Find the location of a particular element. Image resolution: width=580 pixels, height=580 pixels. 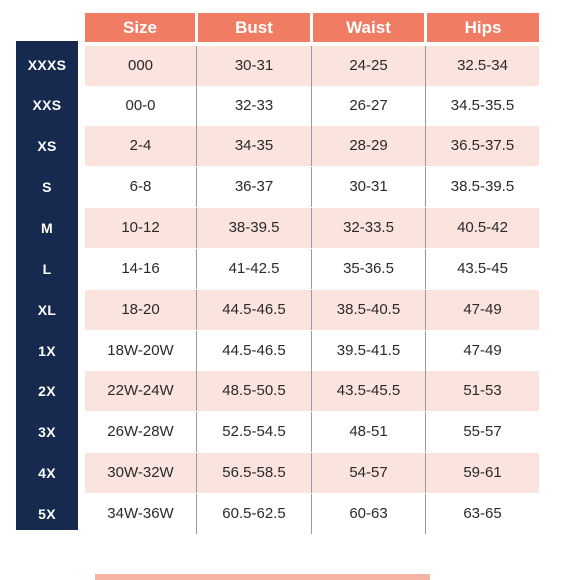

size-cell: 6-8 is located at coordinates (141, 187).